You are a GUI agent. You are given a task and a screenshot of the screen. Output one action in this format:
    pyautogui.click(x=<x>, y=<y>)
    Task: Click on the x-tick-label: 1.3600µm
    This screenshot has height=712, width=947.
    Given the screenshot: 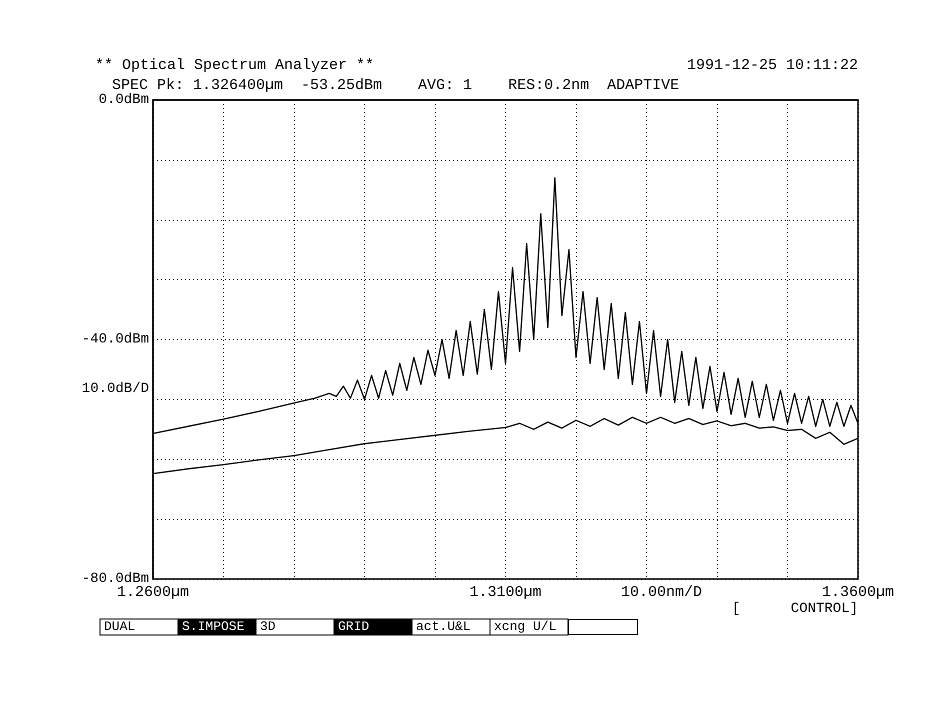 What is the action you would take?
    pyautogui.click(x=858, y=592)
    